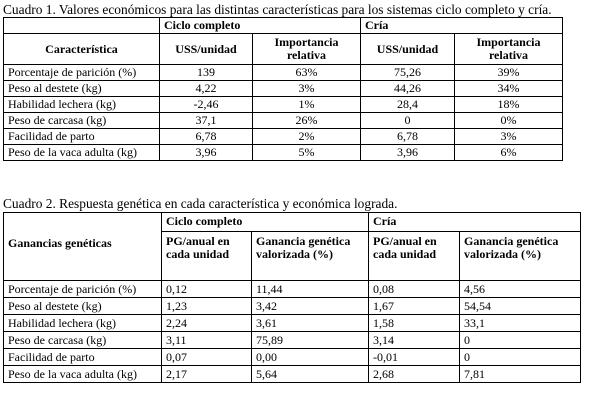 This screenshot has height=408, width=590. I want to click on table-cell: 1,67, so click(414, 306).